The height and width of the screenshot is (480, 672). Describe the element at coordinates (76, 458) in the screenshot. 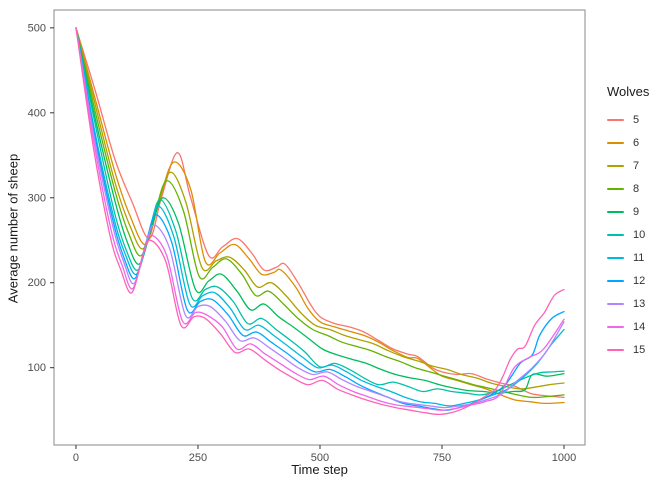

I see `x-tick-label: 0` at that location.